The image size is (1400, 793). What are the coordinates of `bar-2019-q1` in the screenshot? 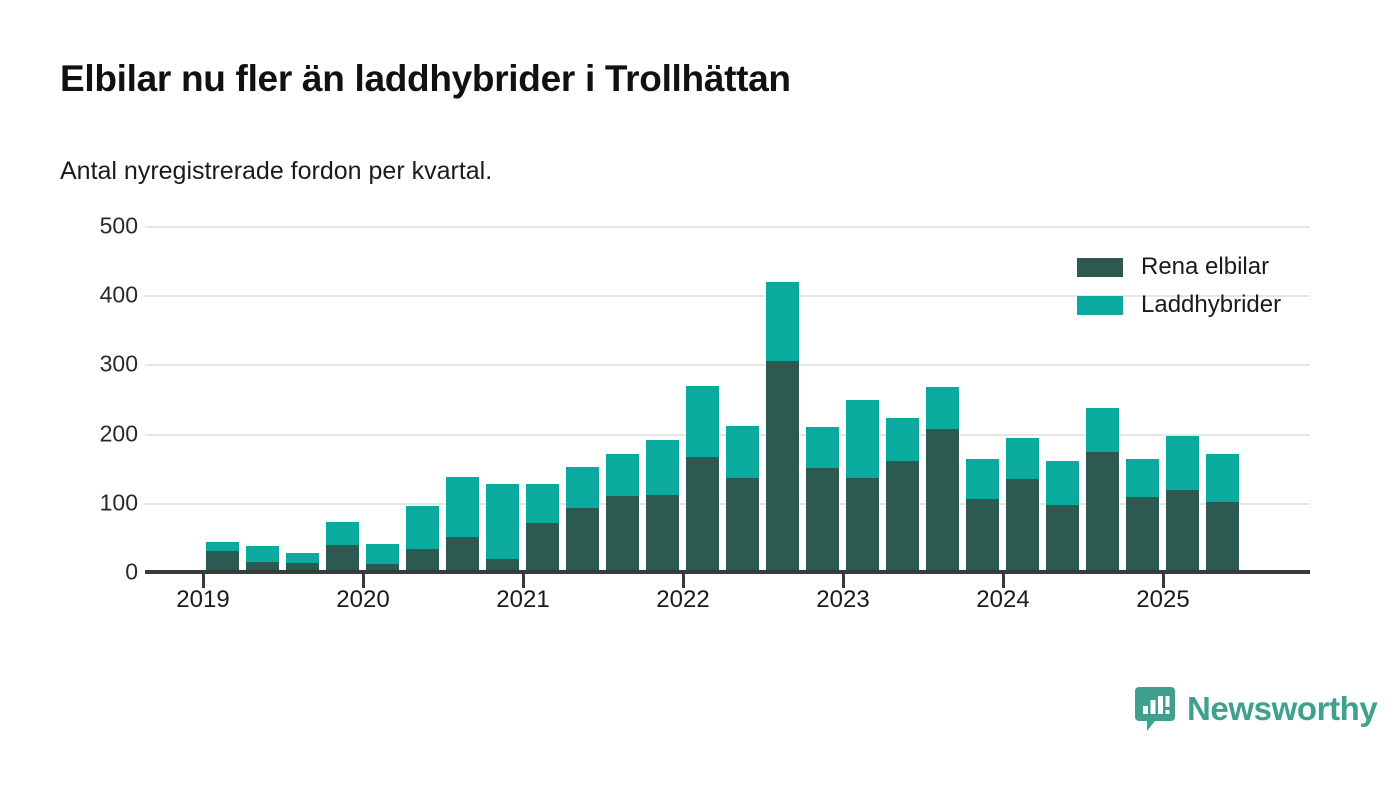 It's located at (222, 557).